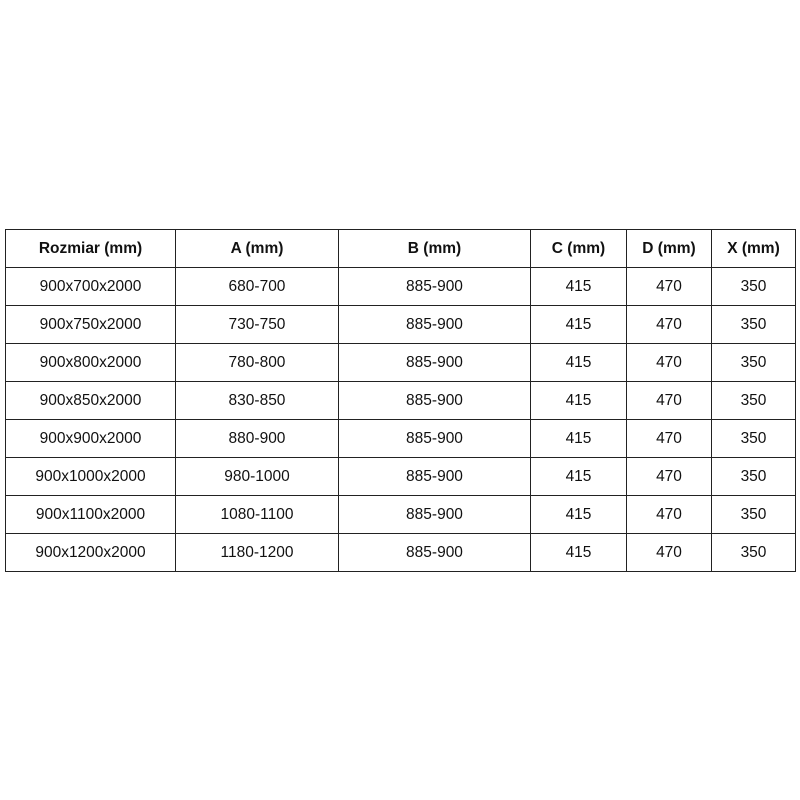 The width and height of the screenshot is (800, 800). What do you see at coordinates (90, 324) in the screenshot?
I see `table-cell: 900x750x2000` at bounding box center [90, 324].